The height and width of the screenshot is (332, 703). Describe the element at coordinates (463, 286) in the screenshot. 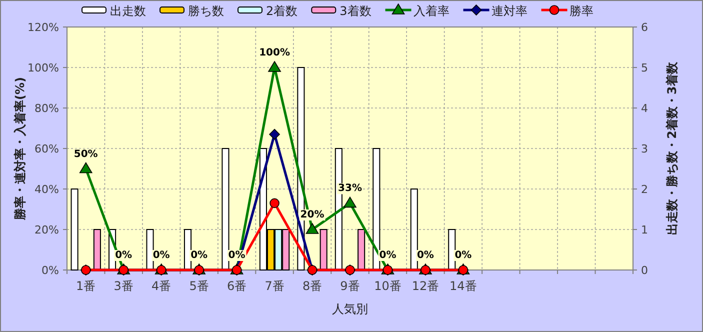

I see `x-tick-label: 14番` at that location.